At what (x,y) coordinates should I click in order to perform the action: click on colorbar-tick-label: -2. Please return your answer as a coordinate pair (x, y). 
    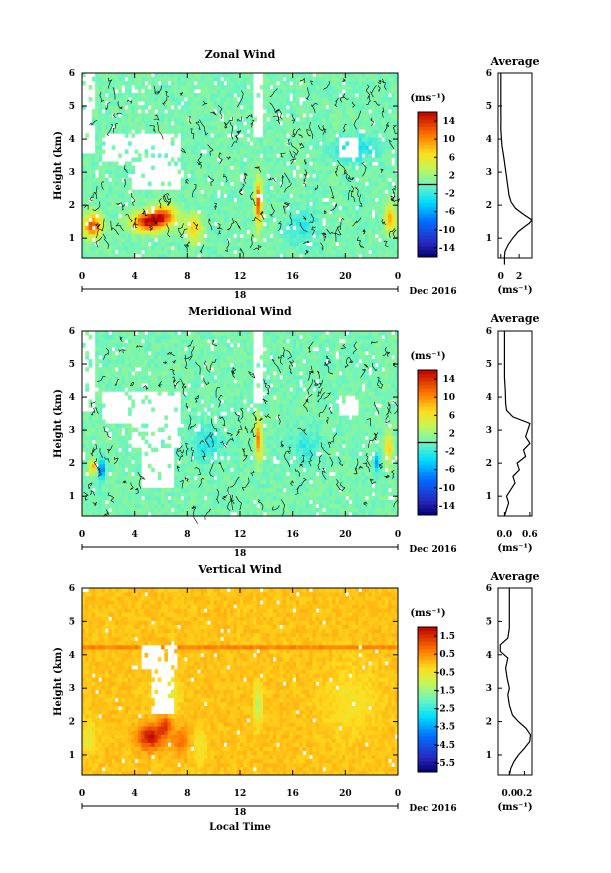
    Looking at the image, I should click on (450, 195).